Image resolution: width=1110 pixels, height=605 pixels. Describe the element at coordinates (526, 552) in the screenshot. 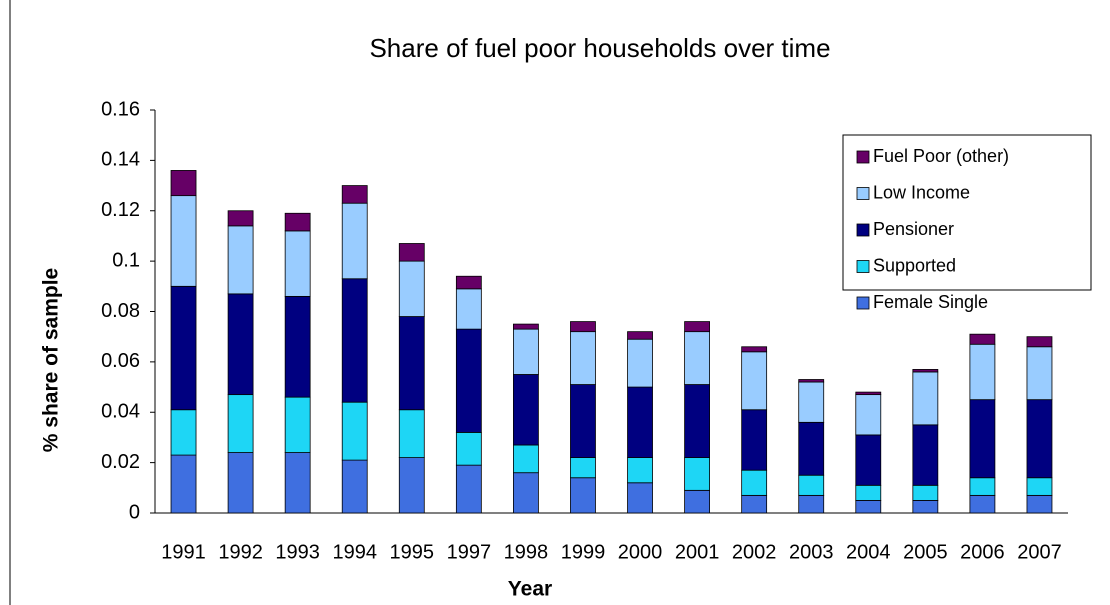

I see `x-tick-label: 1998` at that location.